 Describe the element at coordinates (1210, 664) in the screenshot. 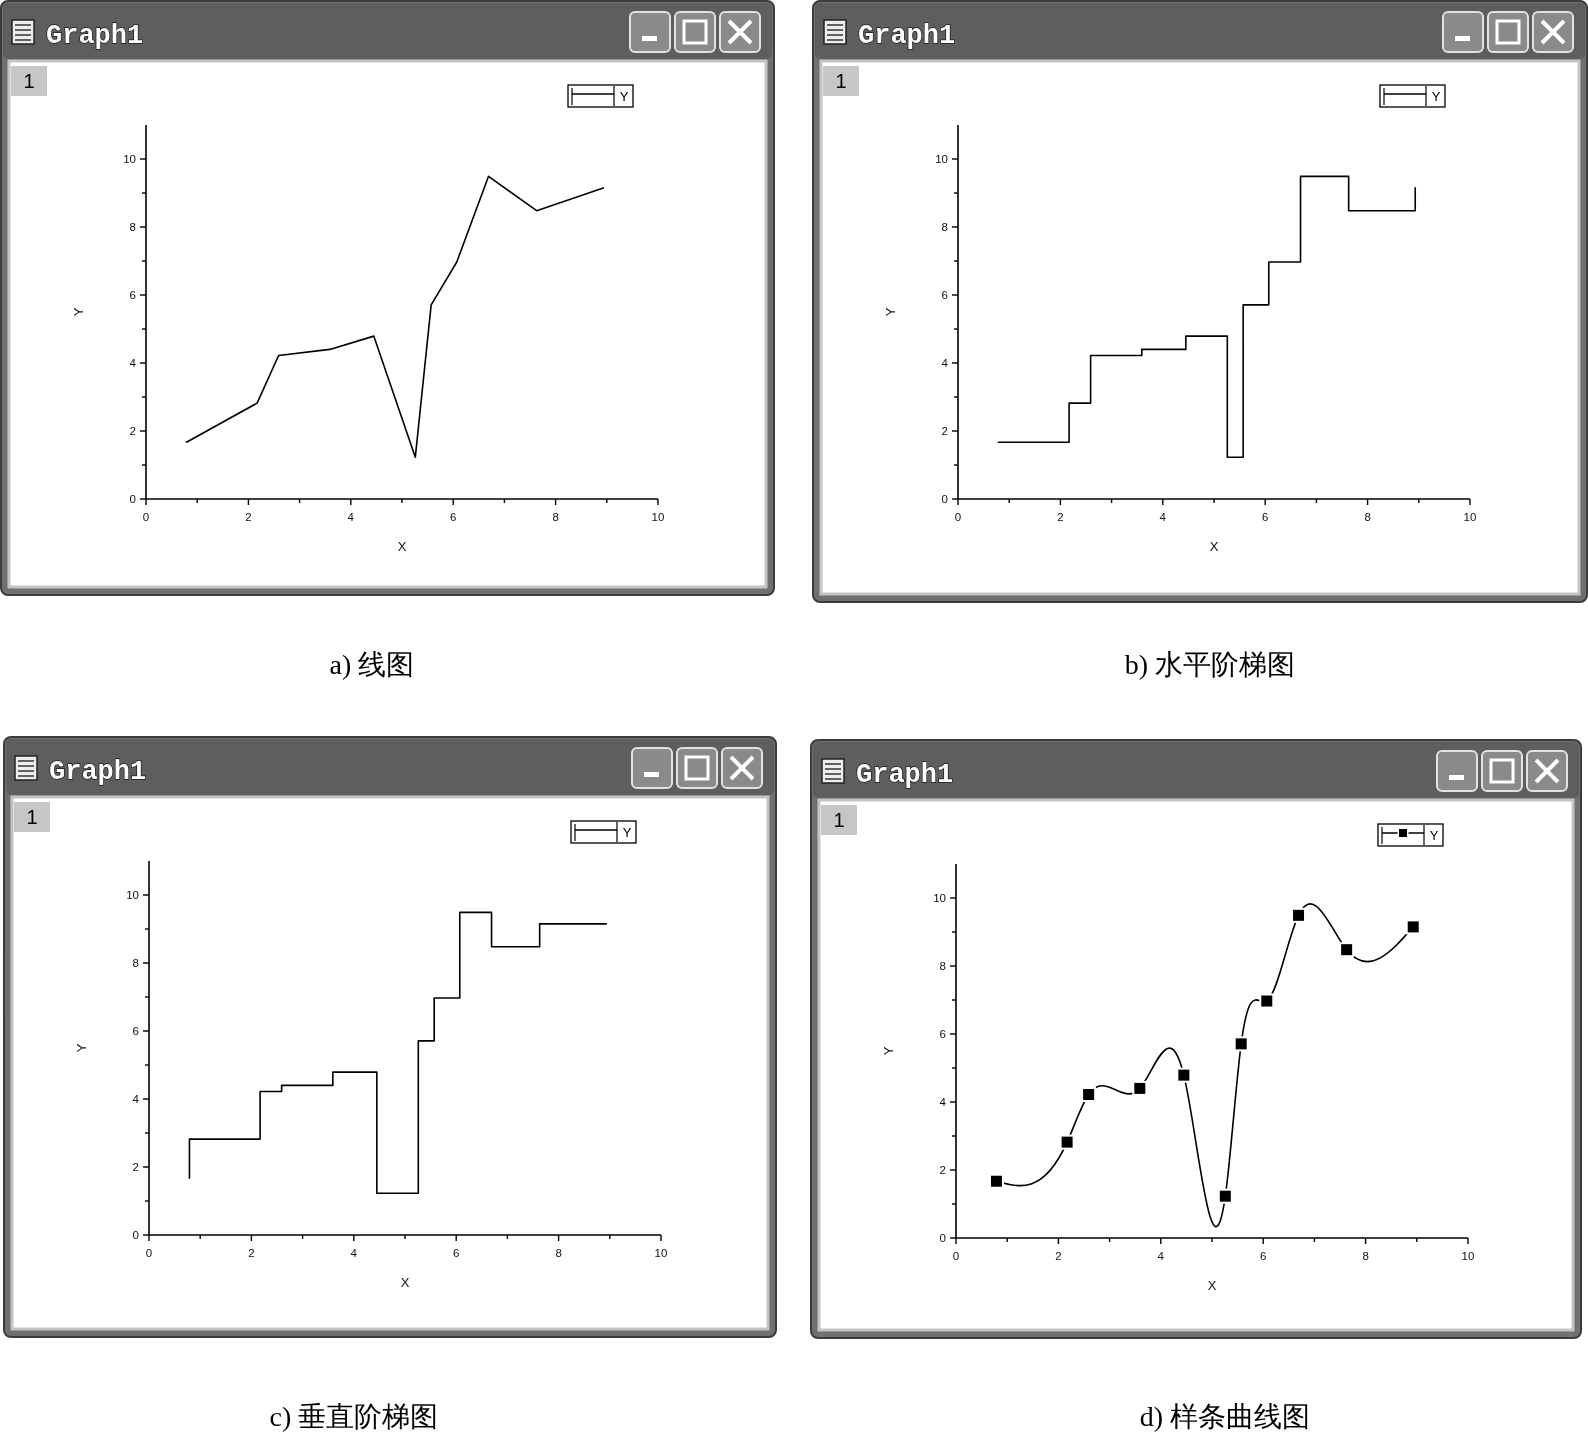

I see `text: b) 水平阶梯图` at that location.